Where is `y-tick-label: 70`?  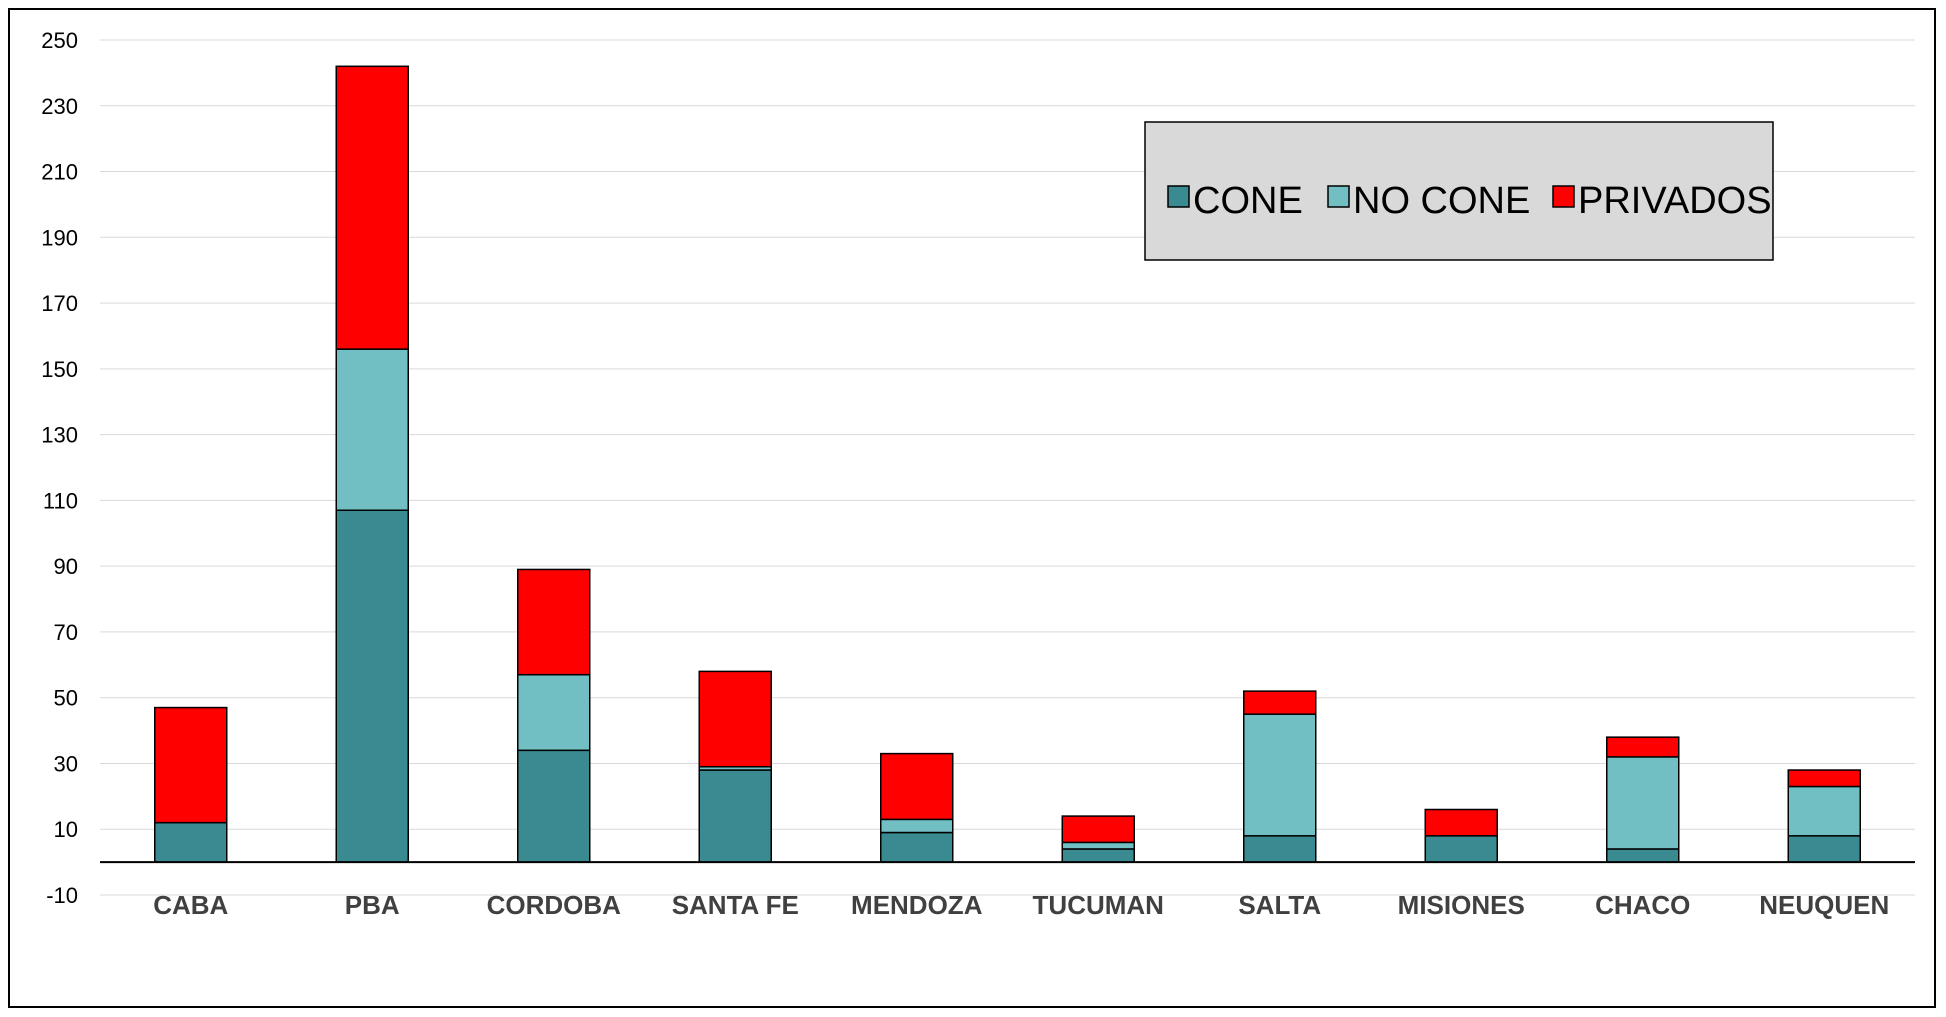
y-tick-label: 70 is located at coordinates (66, 632).